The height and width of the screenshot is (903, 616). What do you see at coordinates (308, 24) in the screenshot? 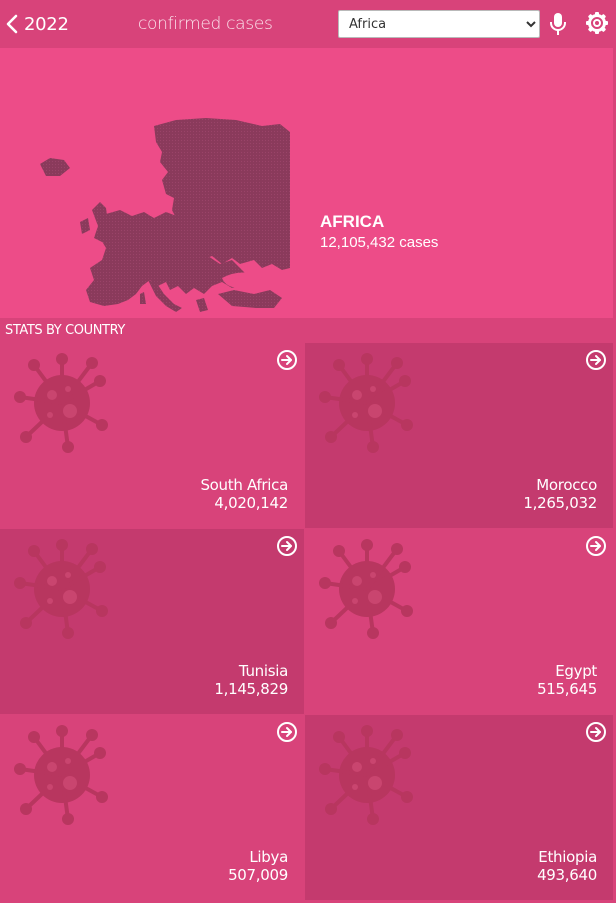
I see `top-bar: 2022 confirmed cases Africa` at bounding box center [308, 24].